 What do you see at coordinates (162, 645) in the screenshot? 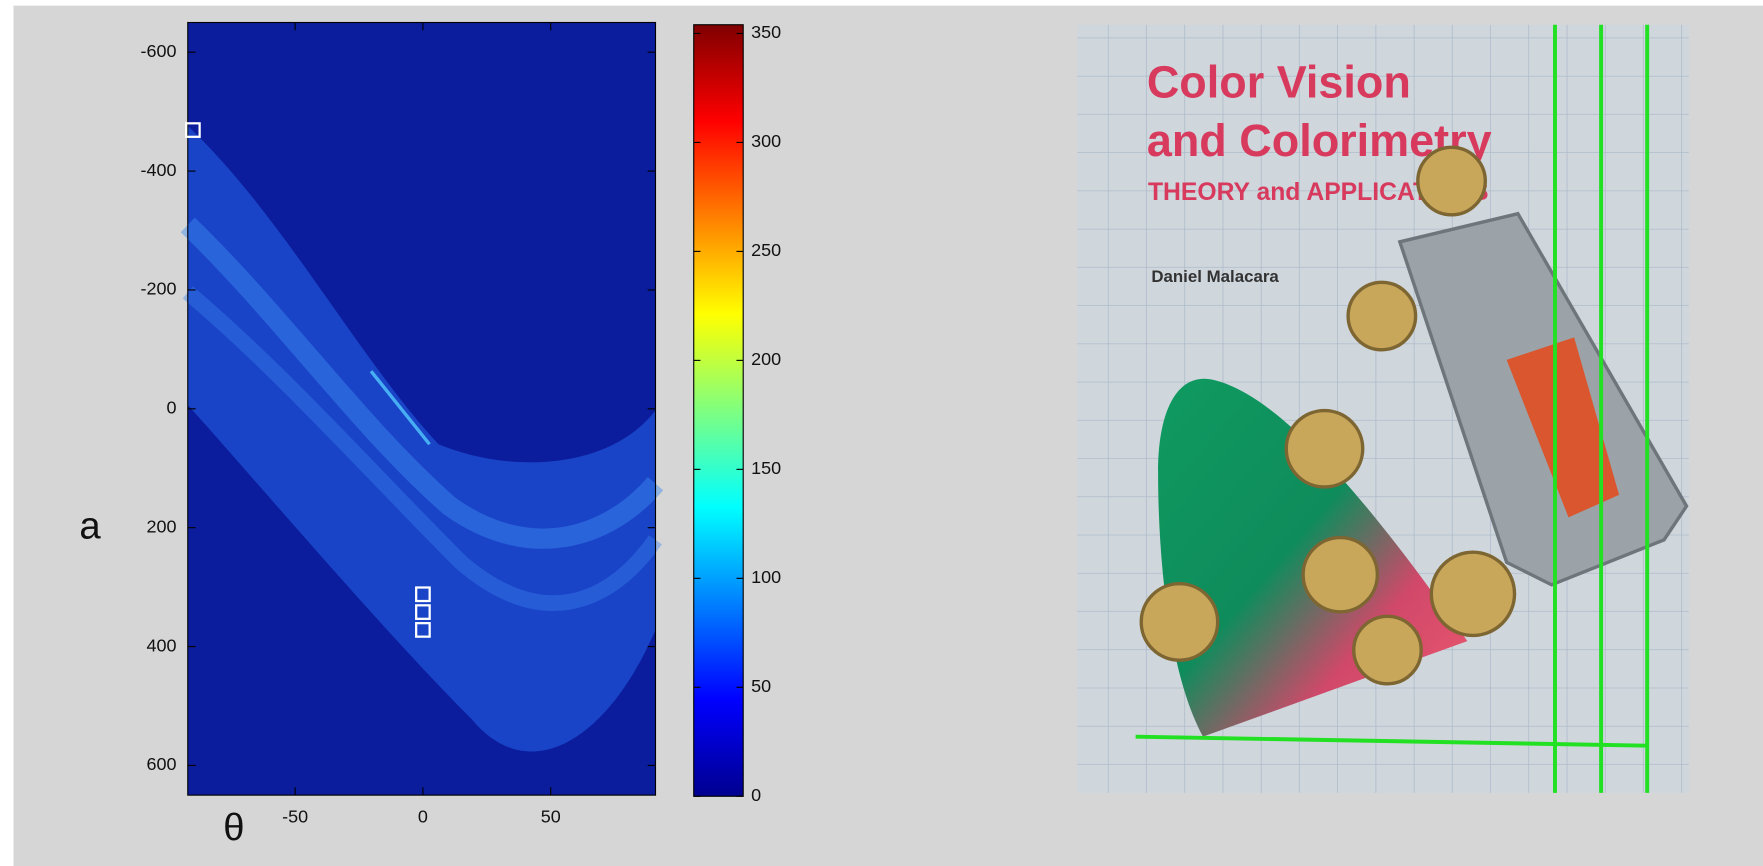
I see `y-tick-label: 400` at bounding box center [162, 645].